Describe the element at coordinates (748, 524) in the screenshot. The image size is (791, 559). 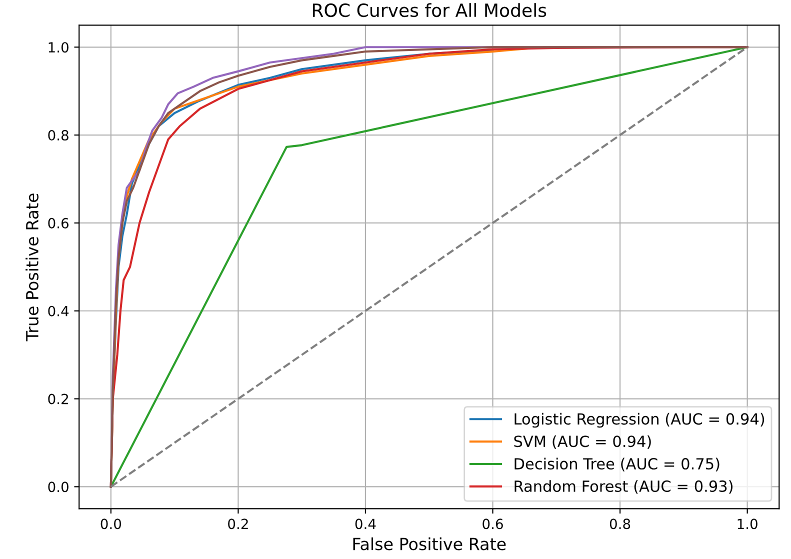
I see `x-tick-label: 1.0` at that location.